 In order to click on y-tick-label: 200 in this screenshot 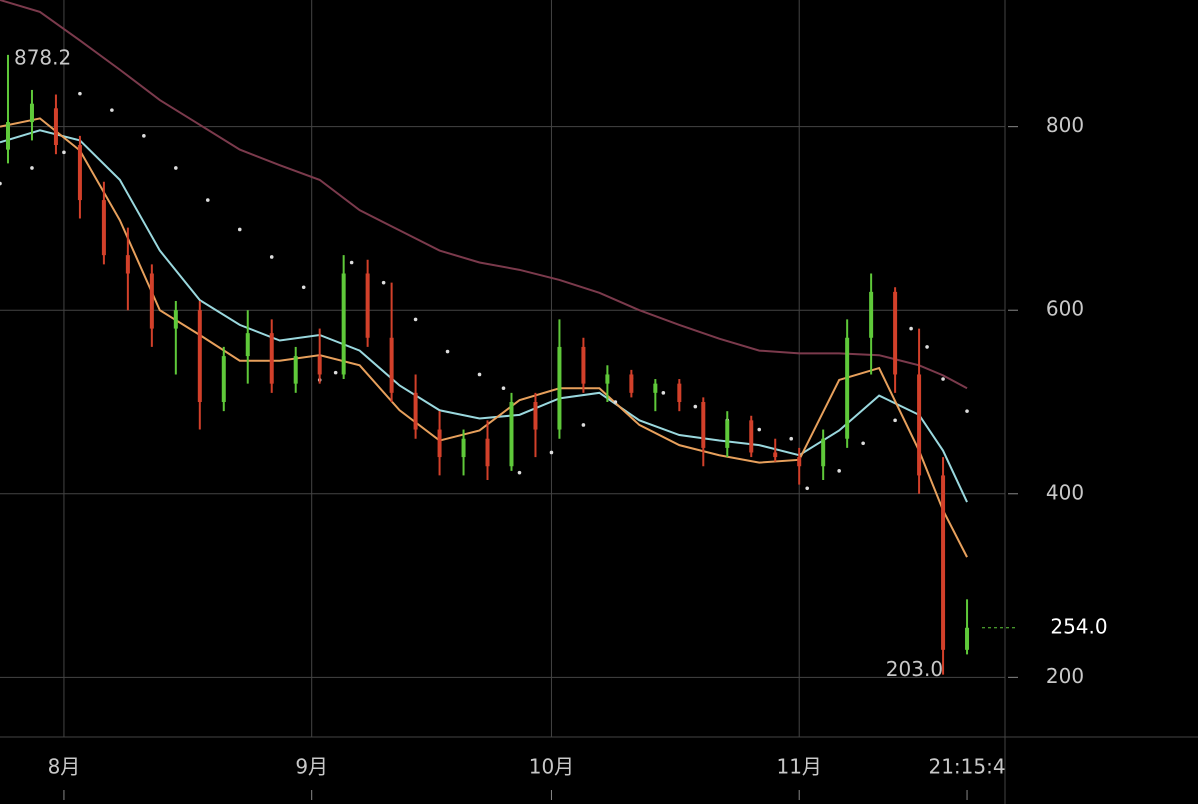, I will do `click(1065, 676)`.